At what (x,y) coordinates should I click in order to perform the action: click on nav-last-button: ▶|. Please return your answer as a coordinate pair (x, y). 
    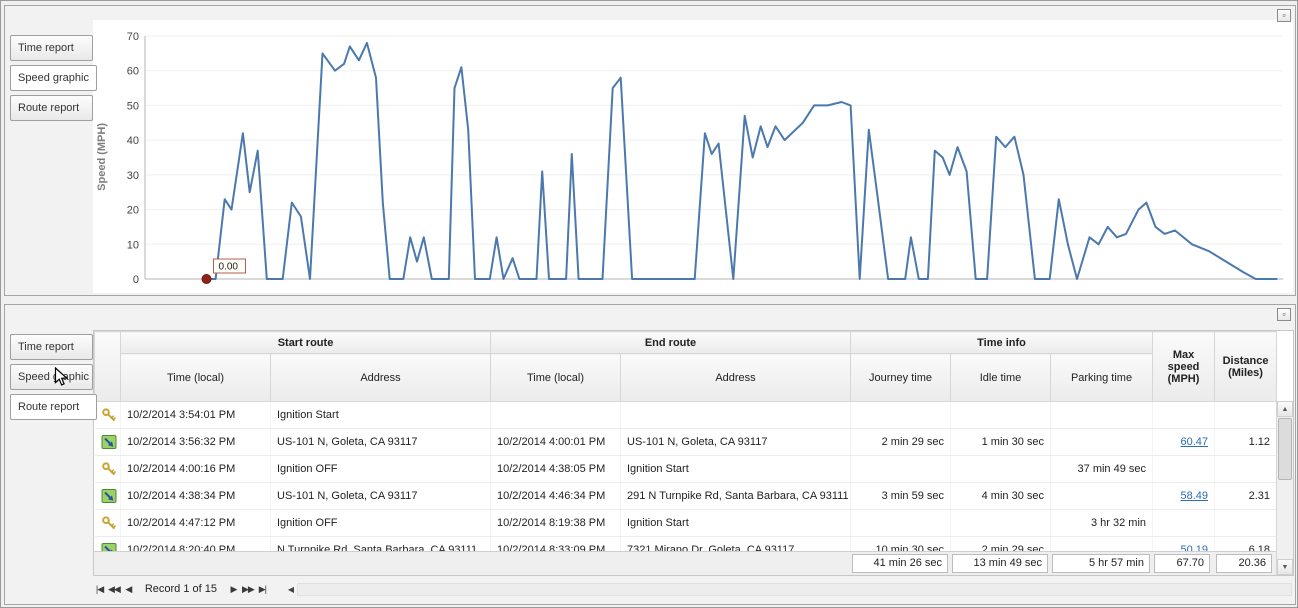
    Looking at the image, I should click on (262, 589).